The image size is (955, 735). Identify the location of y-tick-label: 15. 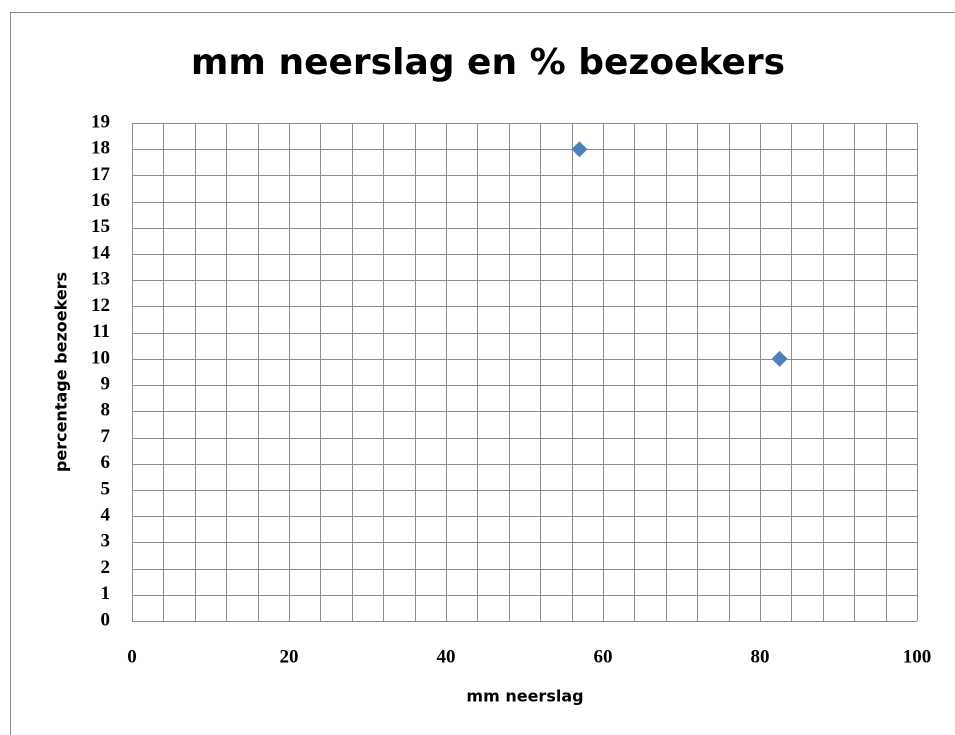
(100, 226).